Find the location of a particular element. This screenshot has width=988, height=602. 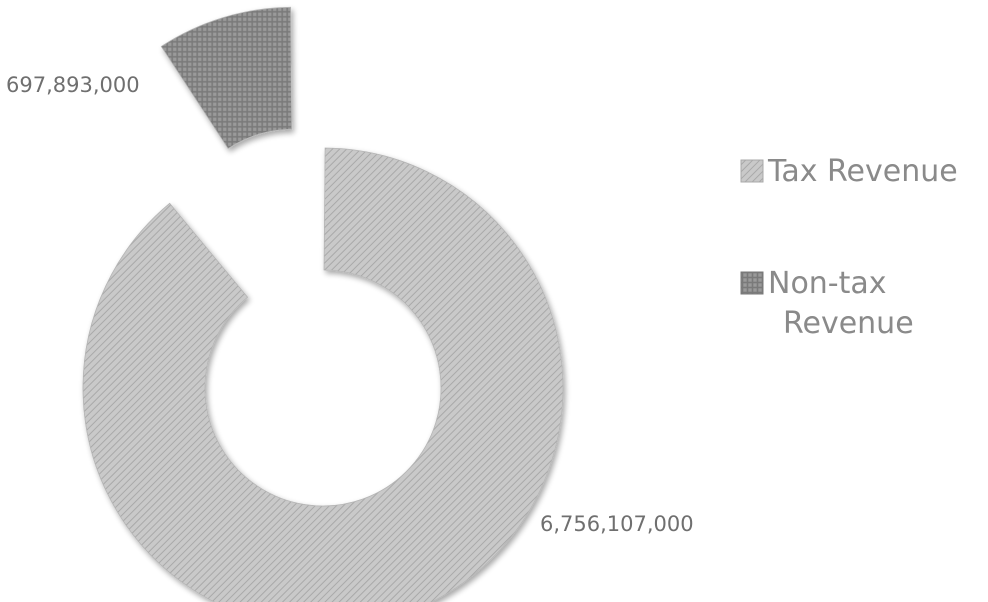

legend-item-tax-revenue: Tax Revenue is located at coordinates (849, 171).